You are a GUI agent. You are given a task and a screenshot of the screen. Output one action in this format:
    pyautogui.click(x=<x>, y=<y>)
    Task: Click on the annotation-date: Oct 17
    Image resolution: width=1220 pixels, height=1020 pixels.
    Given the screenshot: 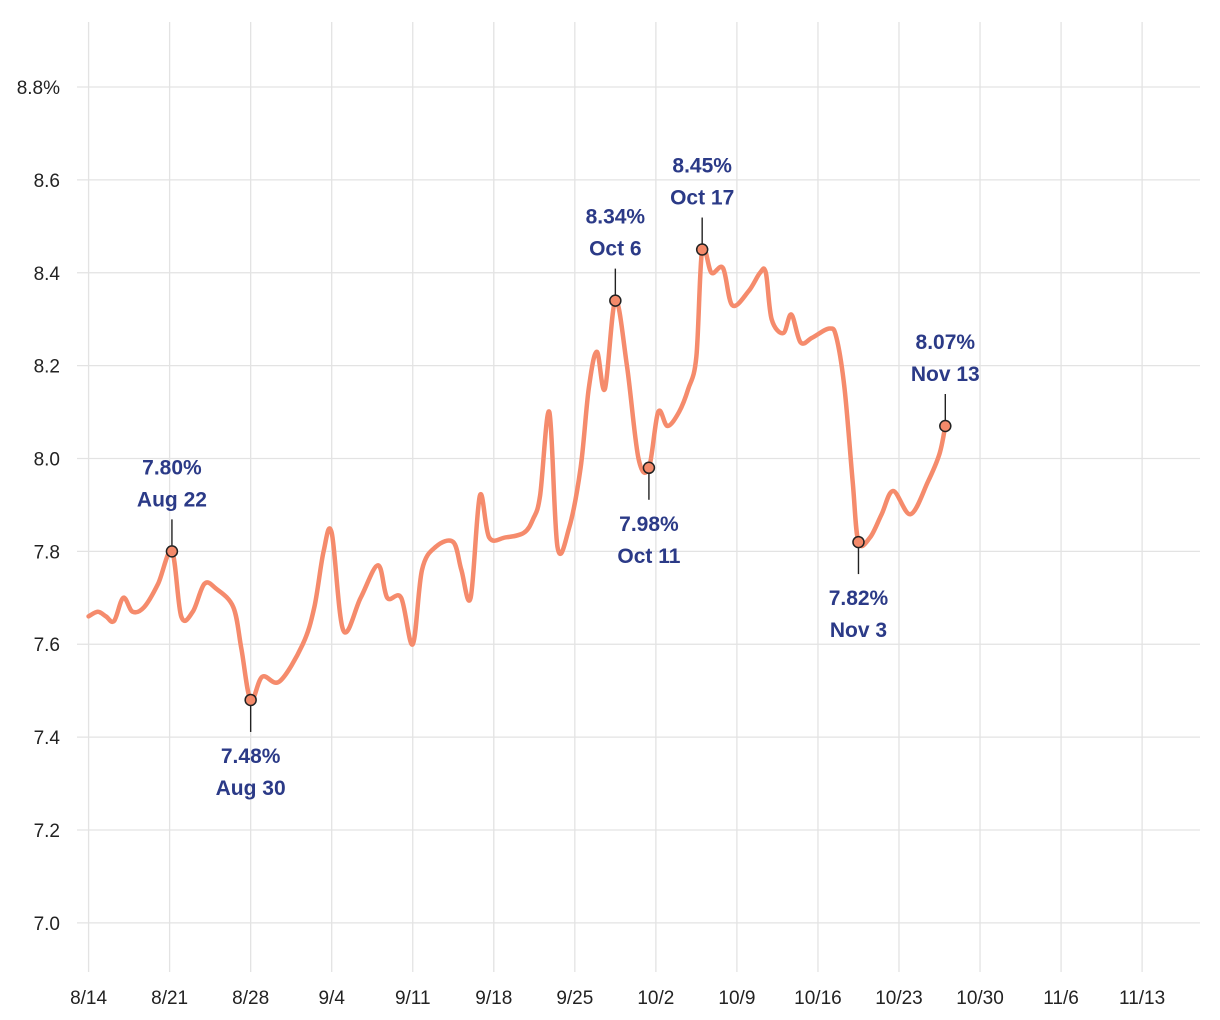 What is the action you would take?
    pyautogui.click(x=702, y=198)
    